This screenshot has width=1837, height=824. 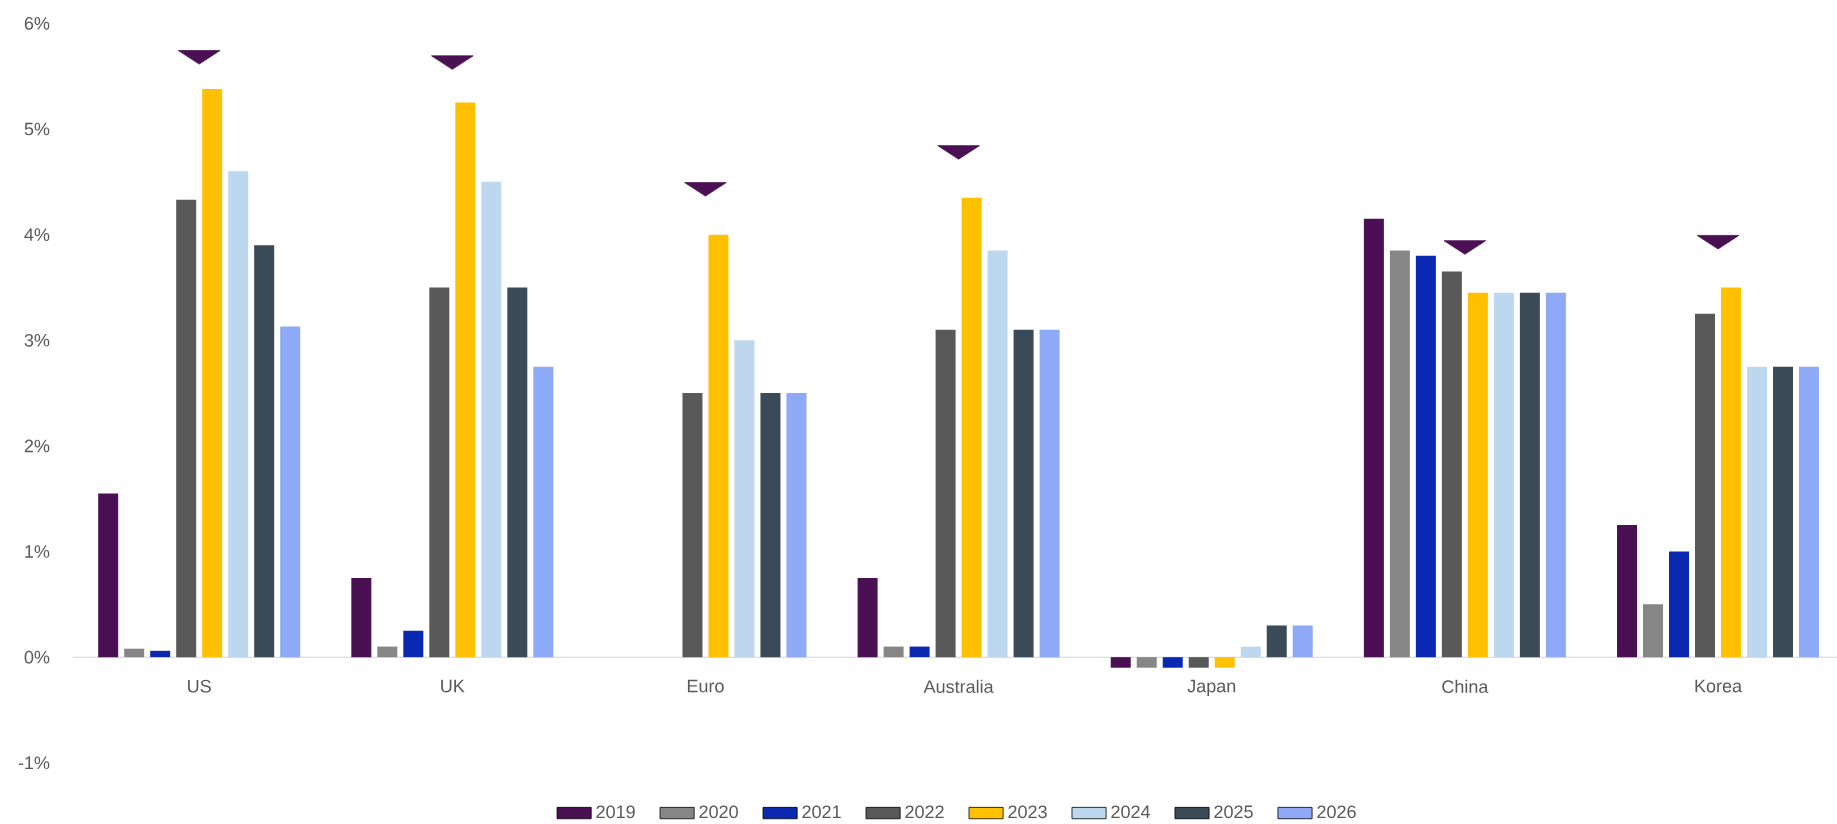 What do you see at coordinates (37, 446) in the screenshot?
I see `y-tick-label: 2%` at bounding box center [37, 446].